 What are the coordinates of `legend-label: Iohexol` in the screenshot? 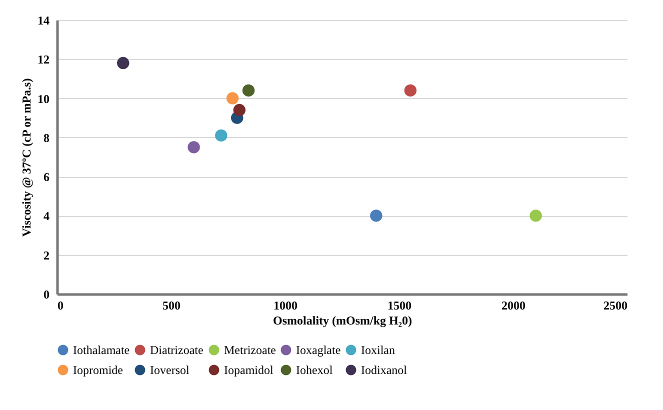 It's located at (315, 370).